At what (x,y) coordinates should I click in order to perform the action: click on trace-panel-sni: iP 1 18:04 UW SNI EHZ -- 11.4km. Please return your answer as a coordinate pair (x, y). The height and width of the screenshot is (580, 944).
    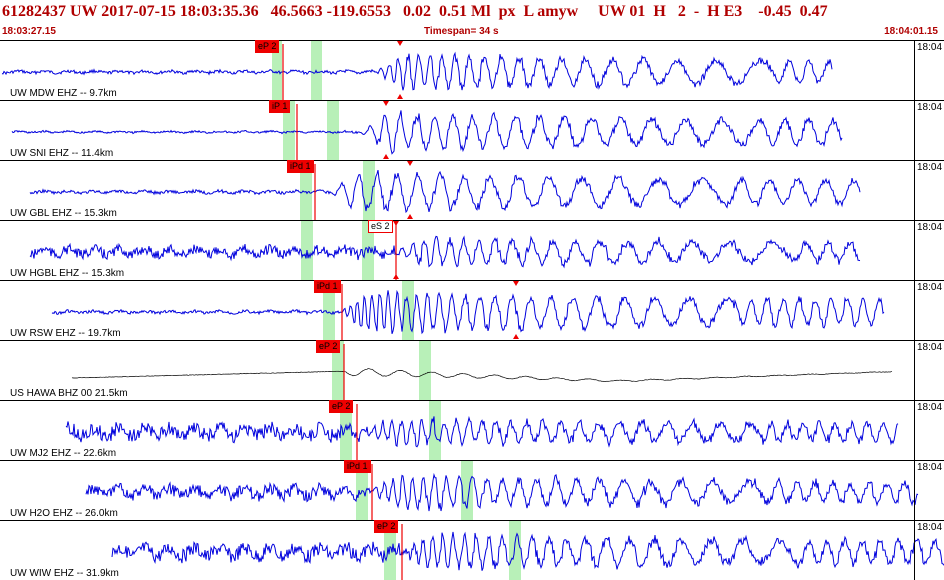
    Looking at the image, I should click on (472, 130).